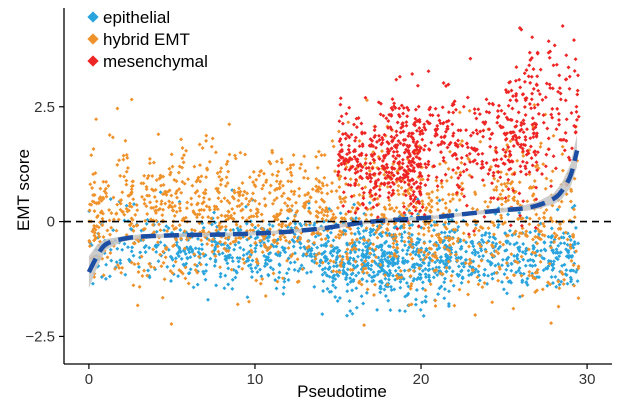 The height and width of the screenshot is (405, 623). What do you see at coordinates (255, 379) in the screenshot?
I see `x-tick-label: 10` at bounding box center [255, 379].